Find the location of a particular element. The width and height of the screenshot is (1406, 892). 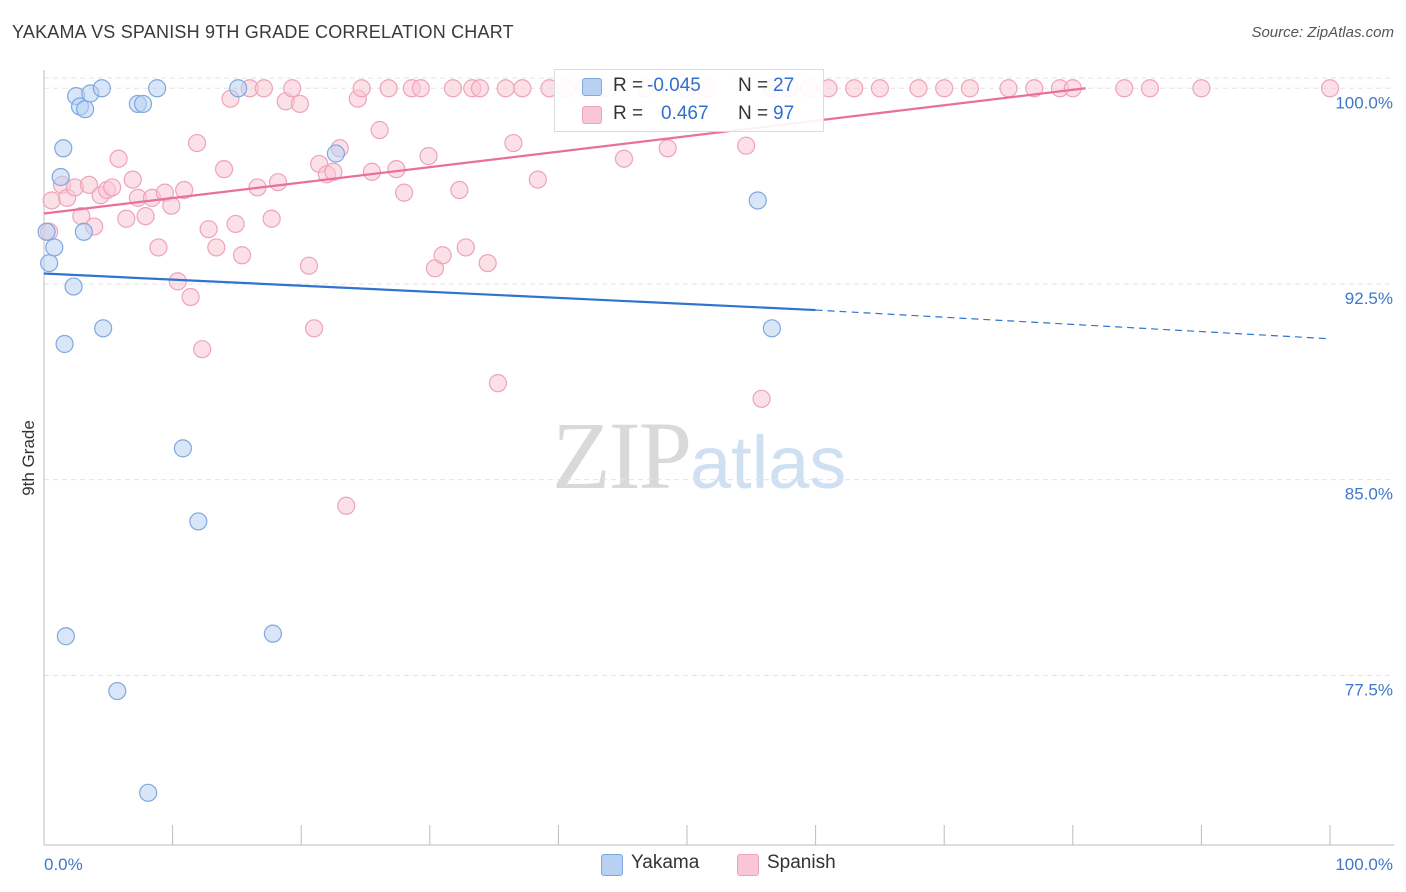

yakama-trendline is located at coordinates (429, 292).